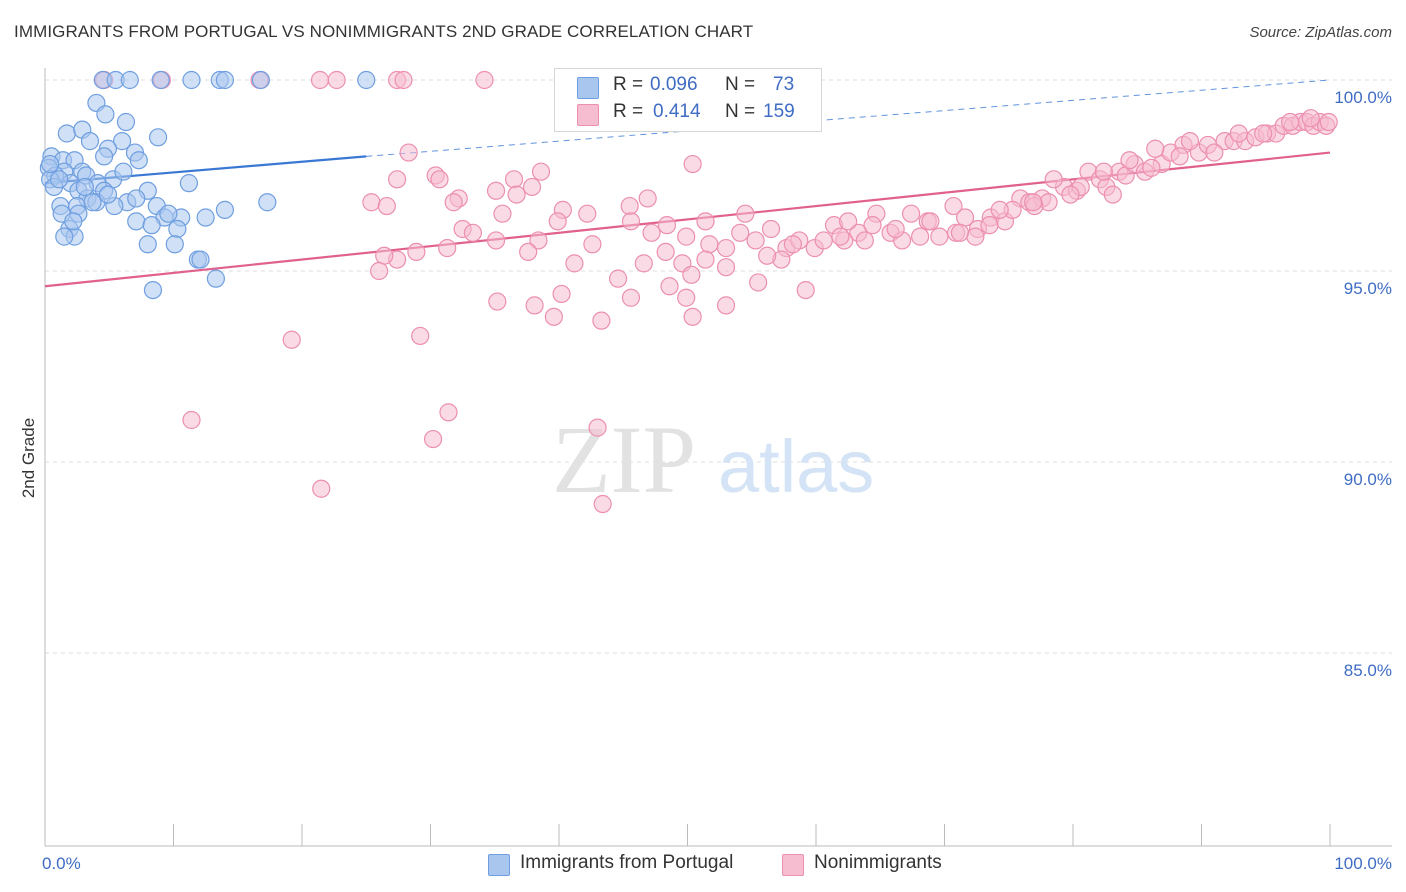  I want to click on legend: R = 0.096 N = 73 R = 0.414 N = 159, so click(688, 100).